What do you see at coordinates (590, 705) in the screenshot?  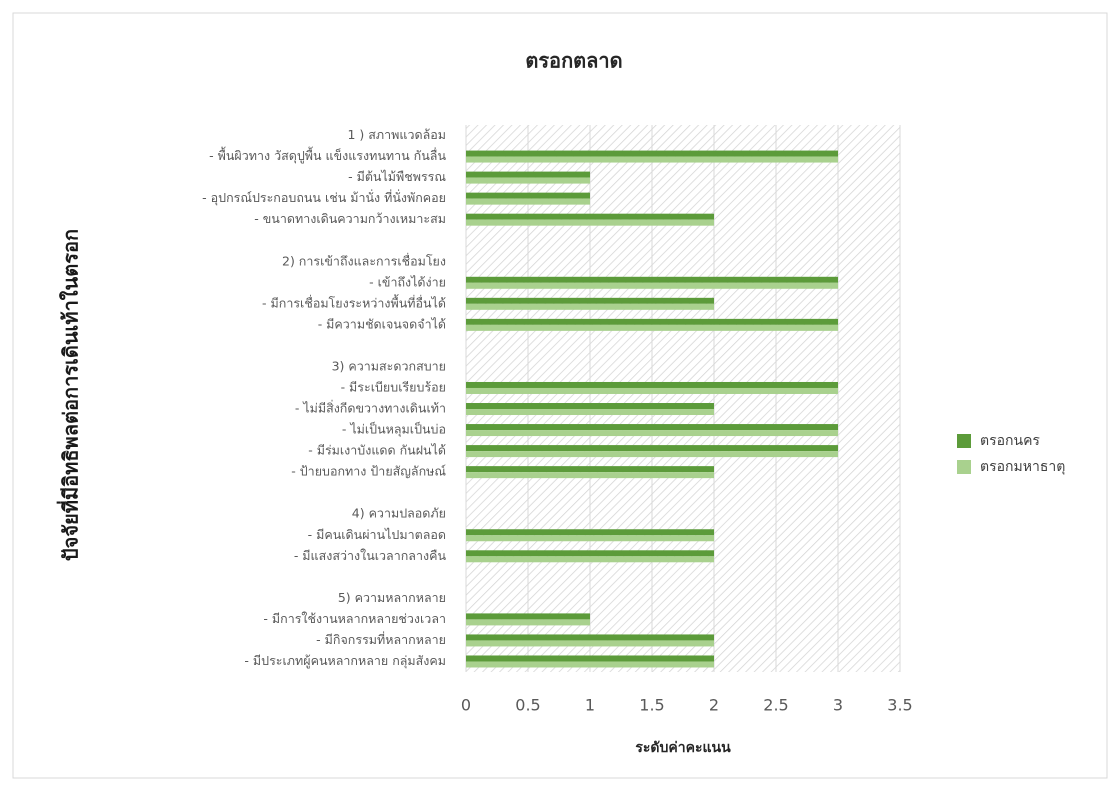 I see `x-tick-label: 1` at bounding box center [590, 705].